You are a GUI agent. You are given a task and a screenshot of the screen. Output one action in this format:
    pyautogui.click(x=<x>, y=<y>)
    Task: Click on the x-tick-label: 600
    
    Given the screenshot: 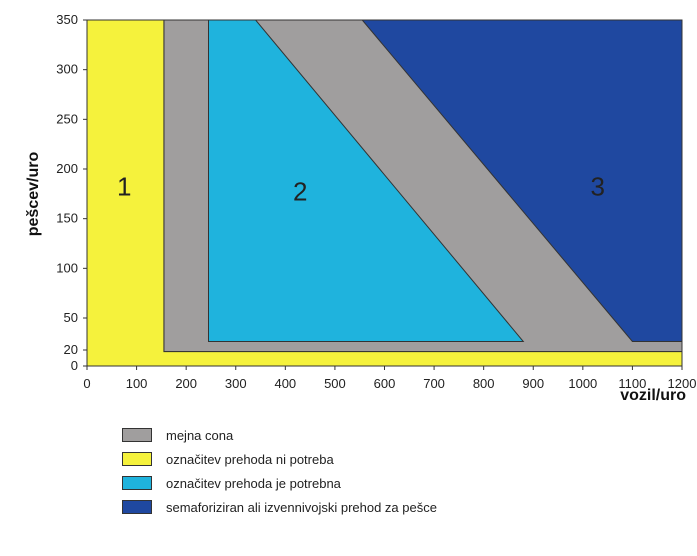 What is the action you would take?
    pyautogui.click(x=385, y=383)
    